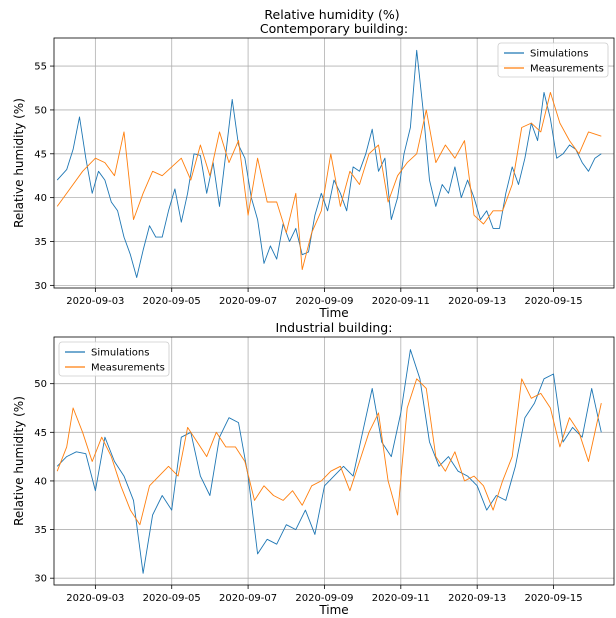 The width and height of the screenshot is (616, 618). I want to click on chart-title: Contemporary building:, so click(334, 28).